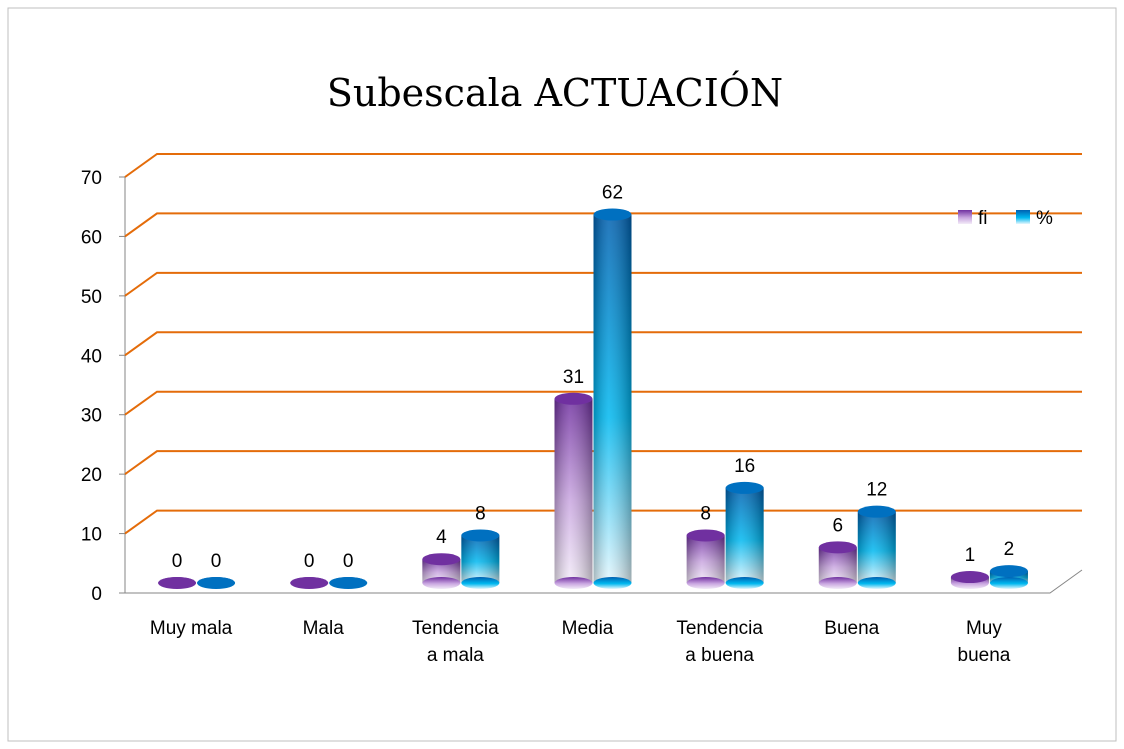 This screenshot has height=749, width=1124. Describe the element at coordinates (91, 475) in the screenshot. I see `y-tick-label: 20` at that location.